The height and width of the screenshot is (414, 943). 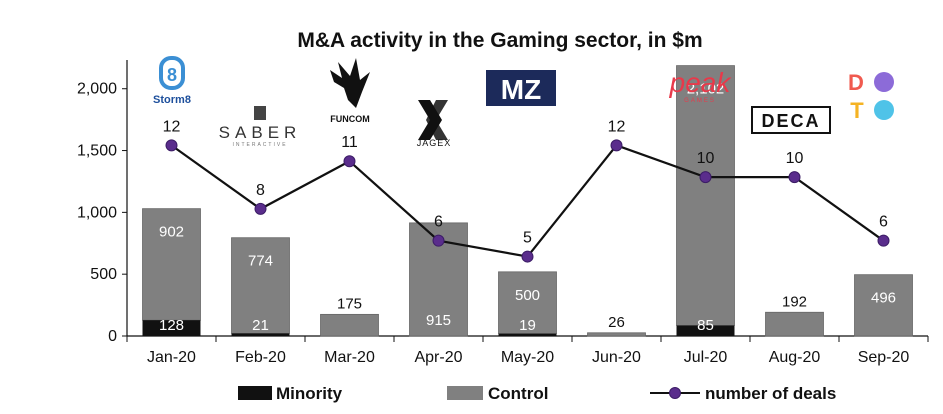 What do you see at coordinates (171, 232) in the screenshot?
I see `control-value-label: 902` at bounding box center [171, 232].